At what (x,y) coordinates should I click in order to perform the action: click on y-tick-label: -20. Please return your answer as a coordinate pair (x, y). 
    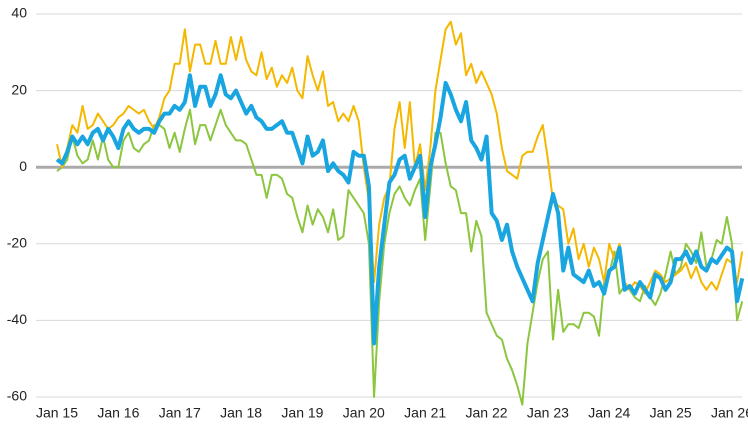
    Looking at the image, I should click on (17, 243).